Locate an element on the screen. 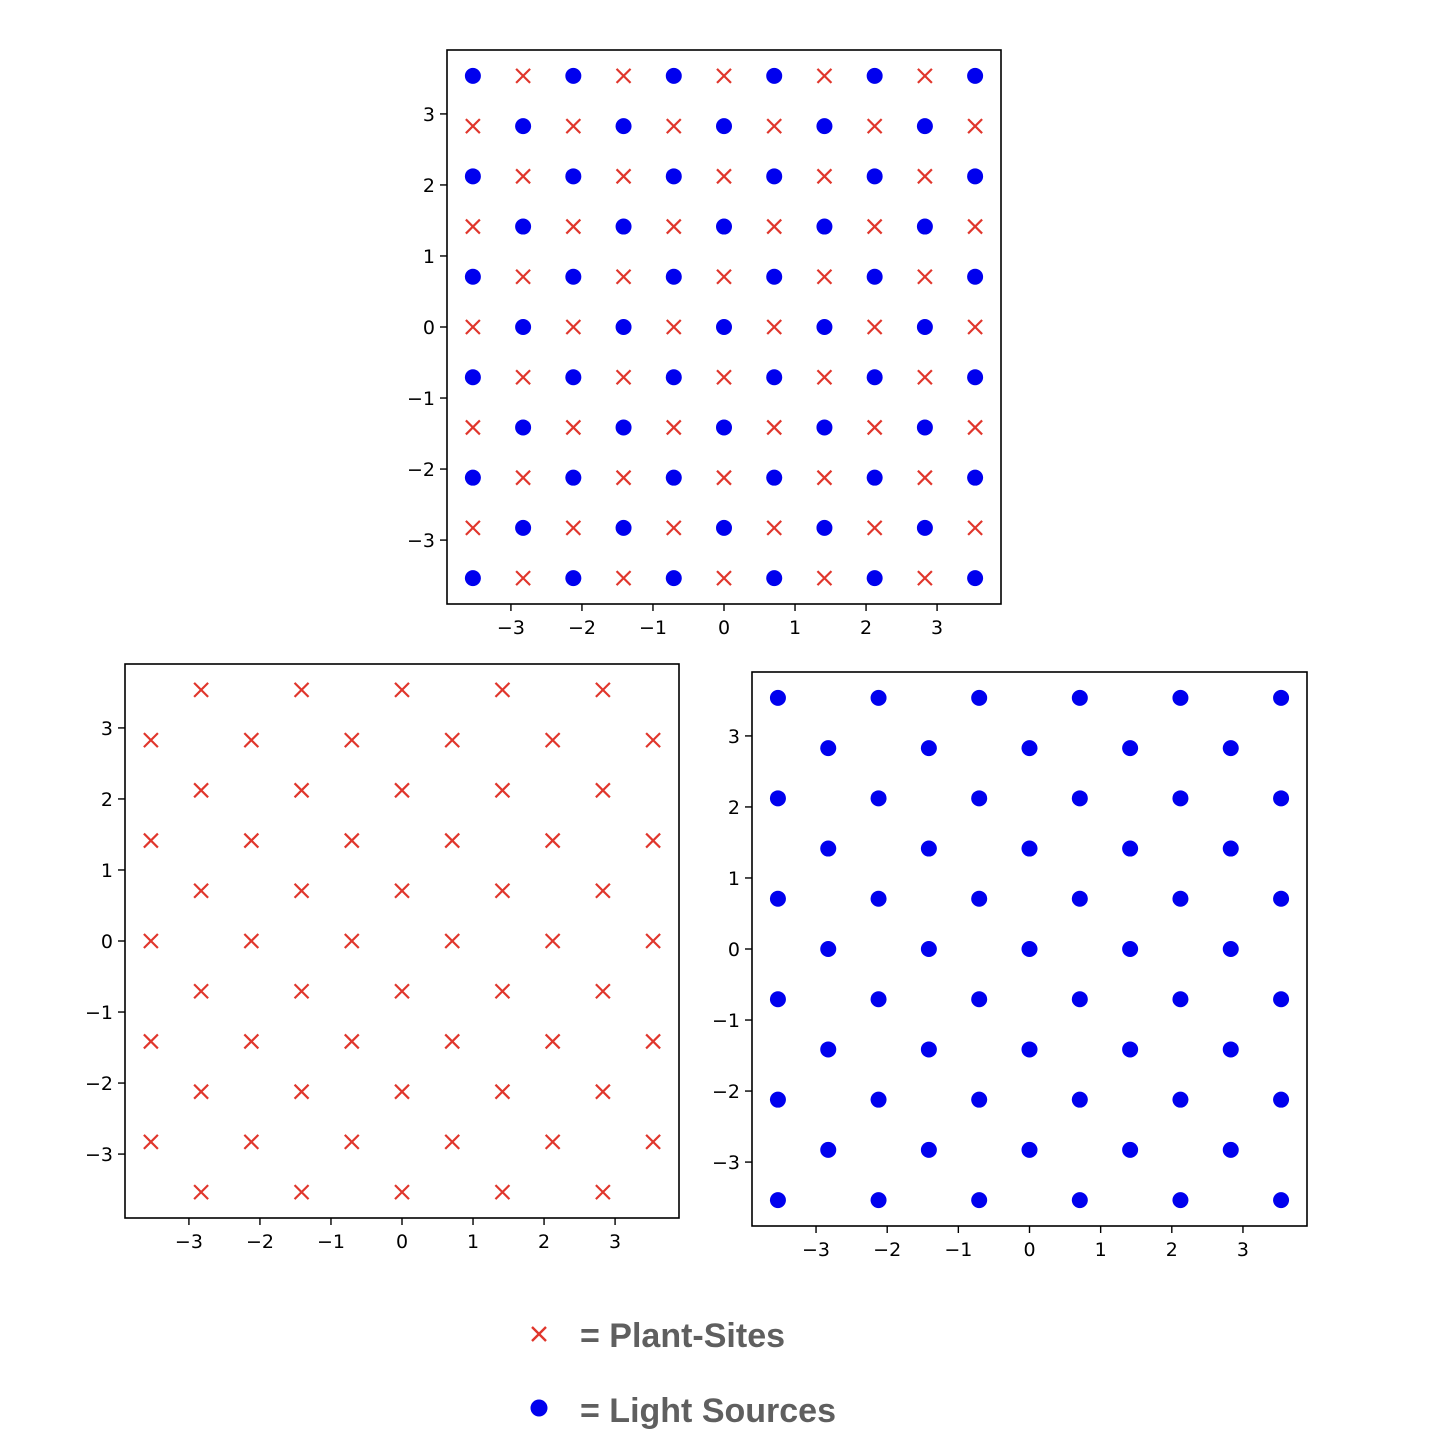  x-tick-label: −2 is located at coordinates (582, 628).